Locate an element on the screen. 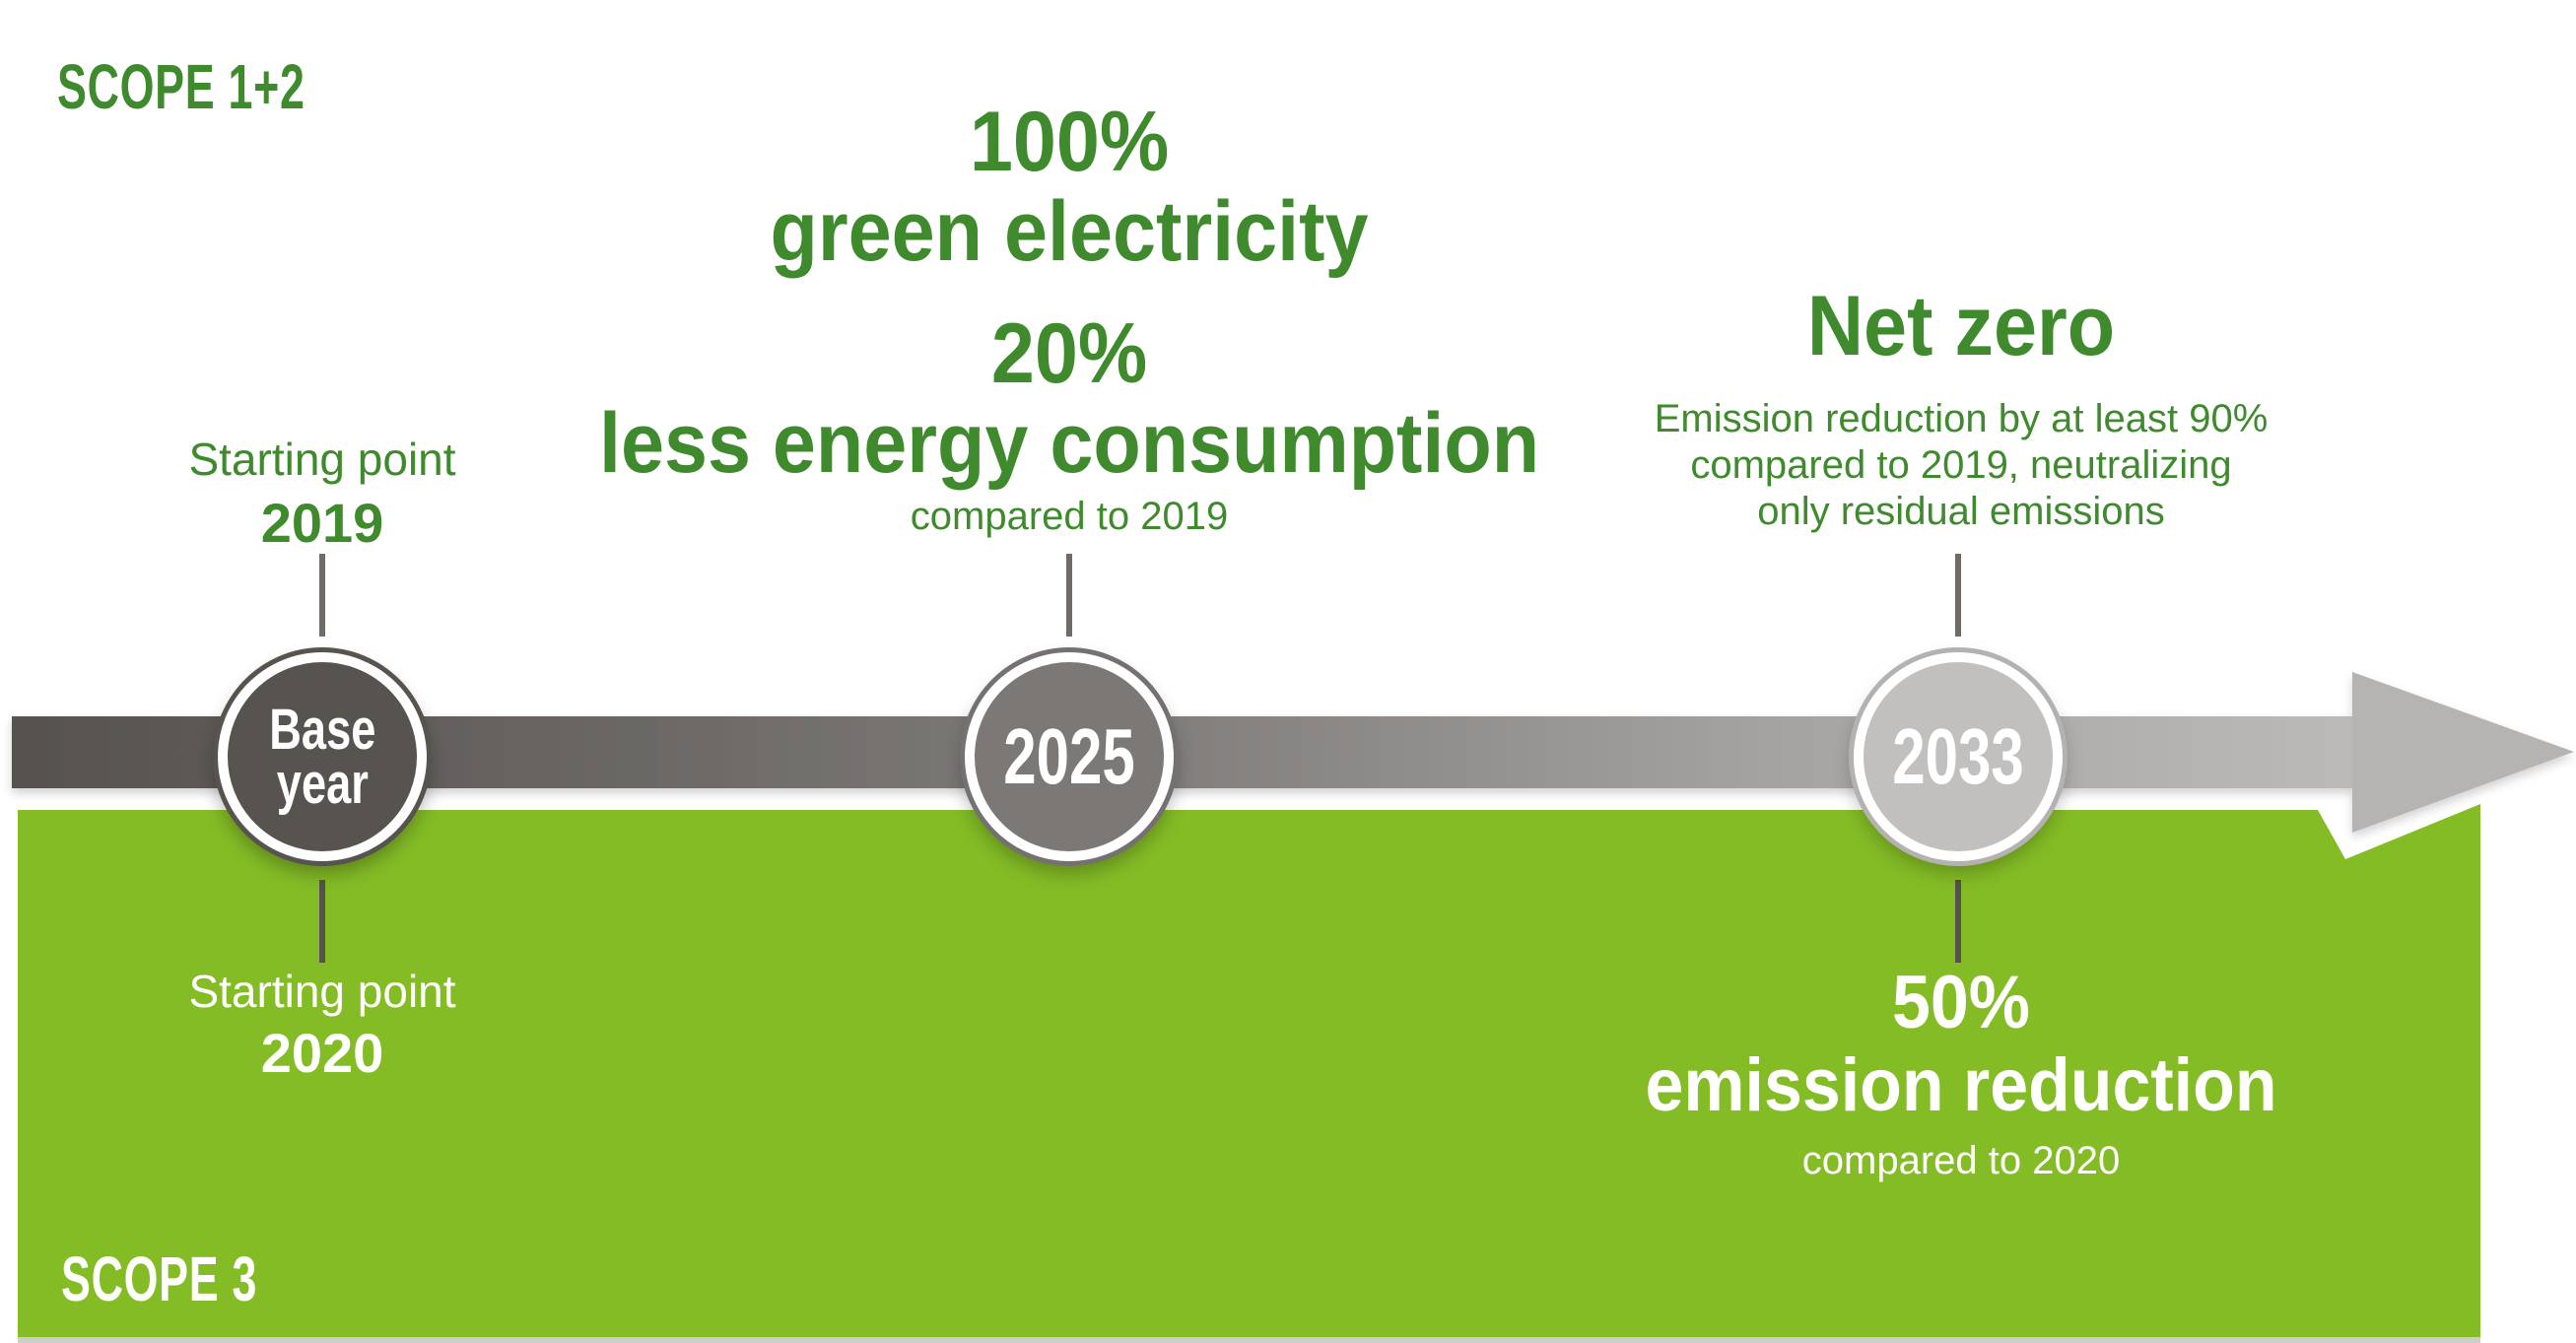  goal-less-energy: 20% less energy consumption is located at coordinates (1069, 399).